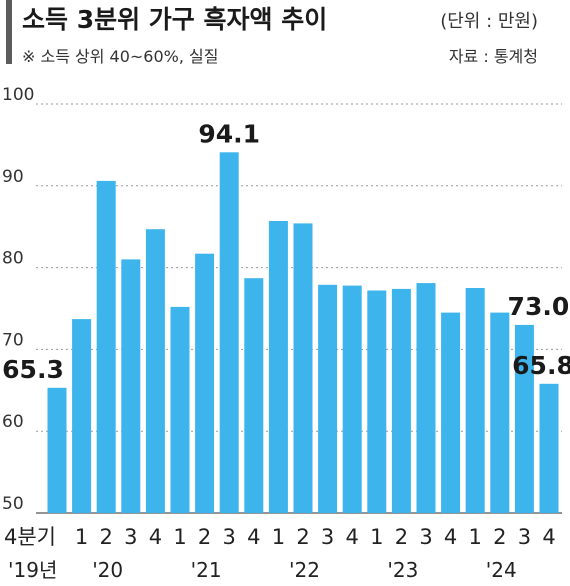  Describe the element at coordinates (489, 21) in the screenshot. I see `unit-label: (단위 : 만원)` at that location.